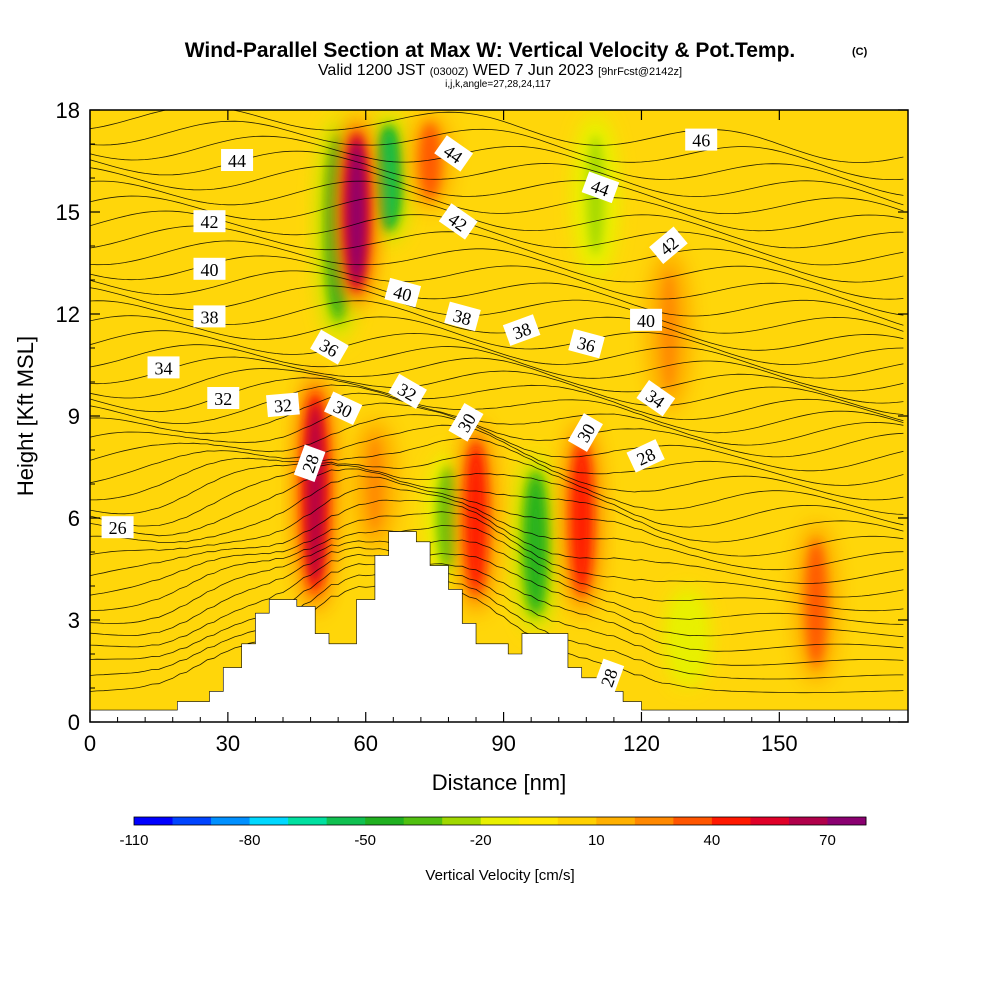 The image size is (1000, 1000). I want to click on y-tick-label: 15, so click(68, 212).